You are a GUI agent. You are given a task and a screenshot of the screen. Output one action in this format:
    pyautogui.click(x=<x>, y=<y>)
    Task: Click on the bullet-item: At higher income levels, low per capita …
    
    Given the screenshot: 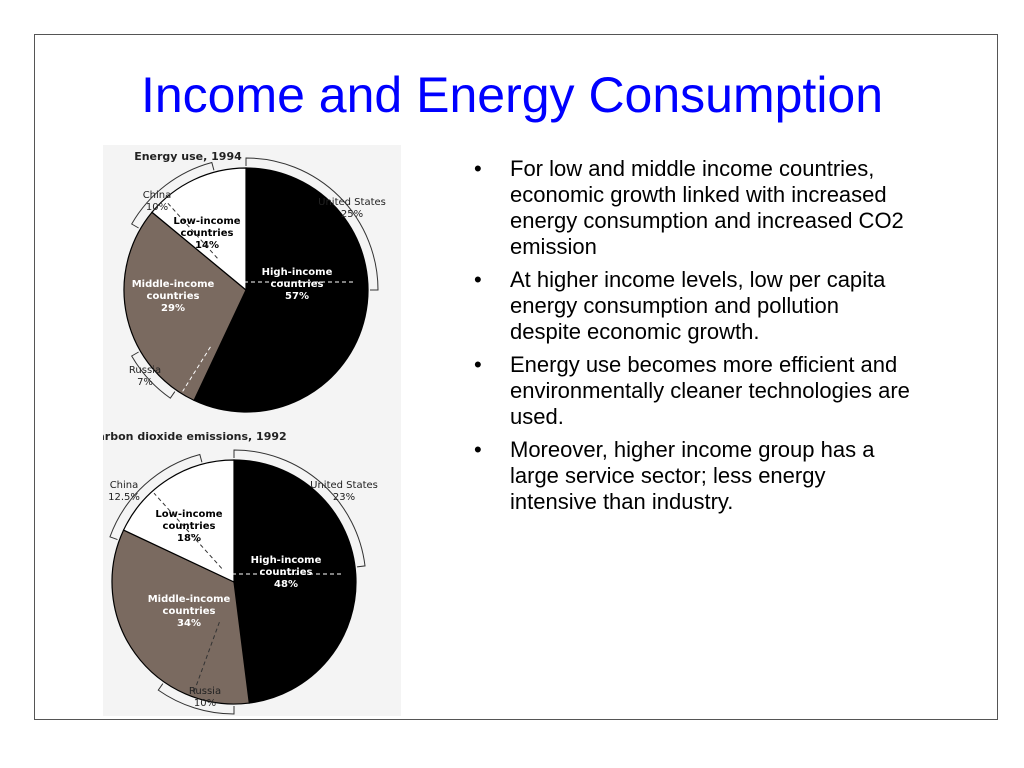 What is the action you would take?
    pyautogui.click(x=690, y=306)
    